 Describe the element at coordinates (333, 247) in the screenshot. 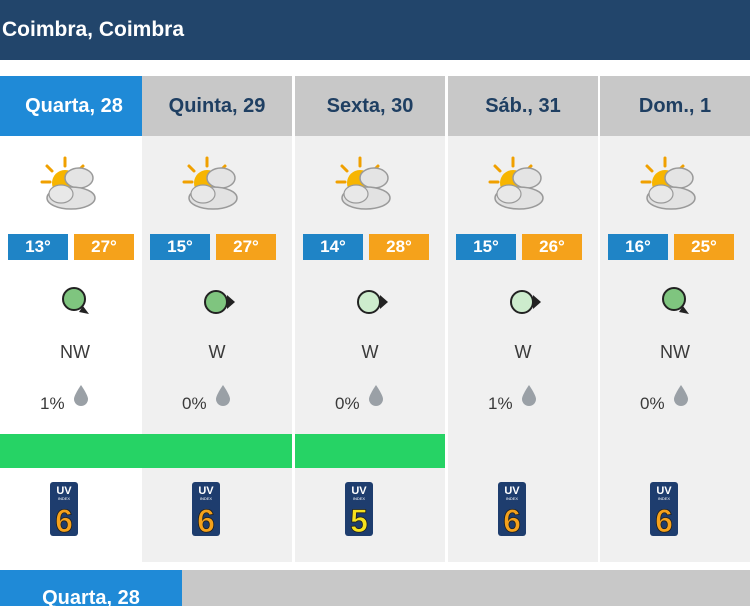

I see `min-temperature: 14°` at that location.